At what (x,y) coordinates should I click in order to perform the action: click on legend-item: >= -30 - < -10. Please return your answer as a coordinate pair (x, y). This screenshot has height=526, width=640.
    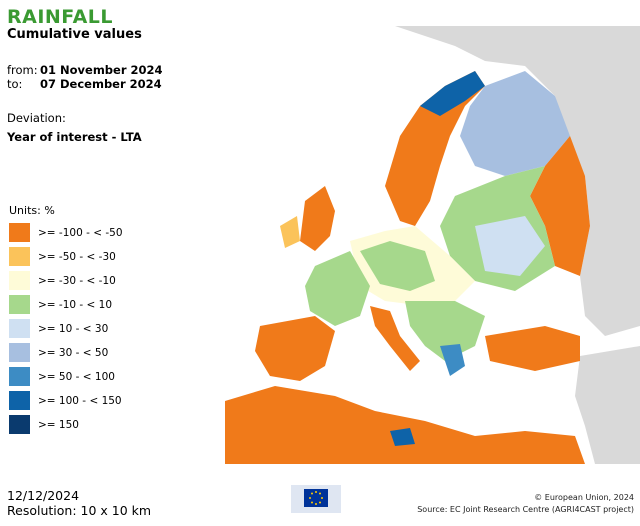
    Looking at the image, I should click on (66, 280).